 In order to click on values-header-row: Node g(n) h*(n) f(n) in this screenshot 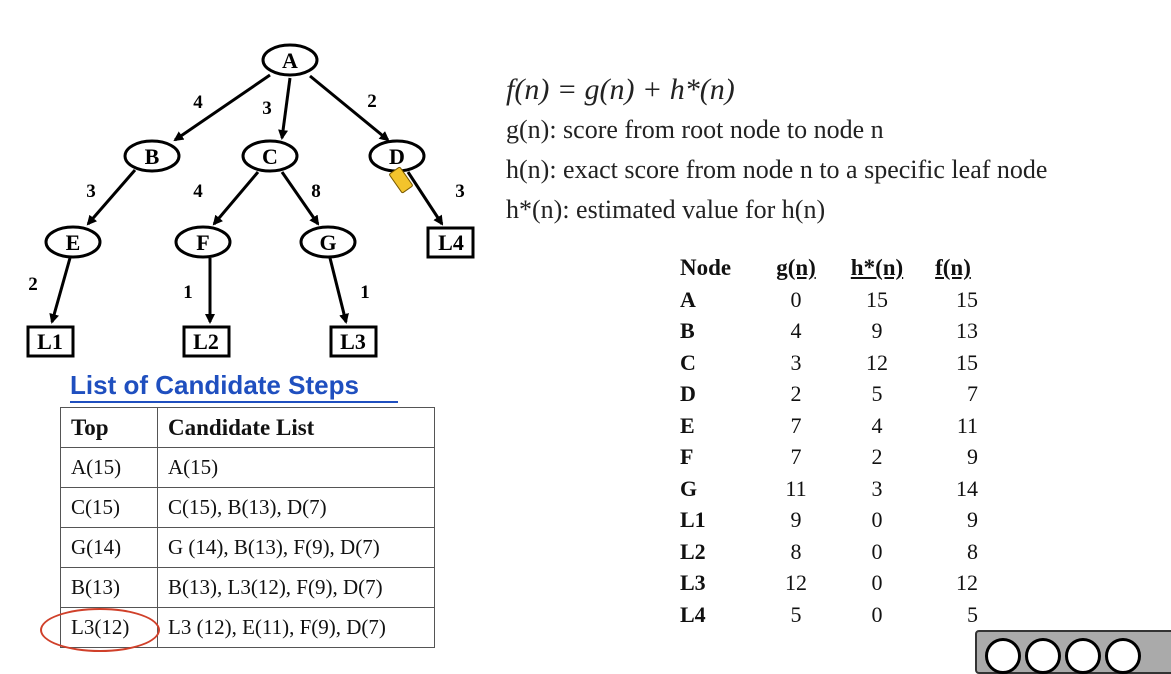, I will do `click(829, 268)`.